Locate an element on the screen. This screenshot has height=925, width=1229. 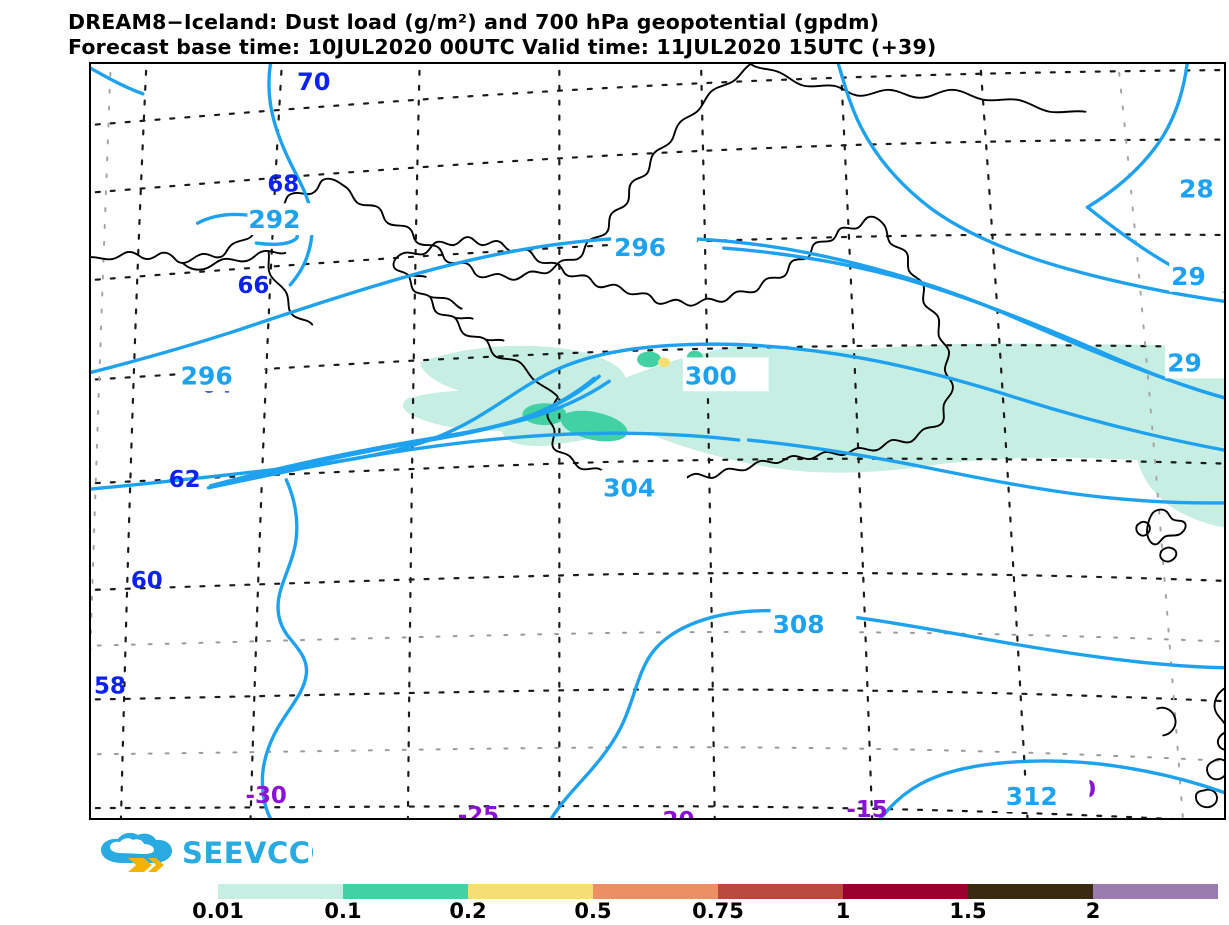
contour-label-288-clipped: 28 is located at coordinates (1196, 188).